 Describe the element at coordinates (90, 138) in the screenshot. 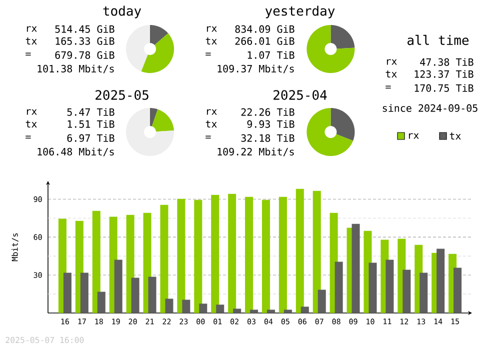

I see `text: 6.97 TiB` at that location.